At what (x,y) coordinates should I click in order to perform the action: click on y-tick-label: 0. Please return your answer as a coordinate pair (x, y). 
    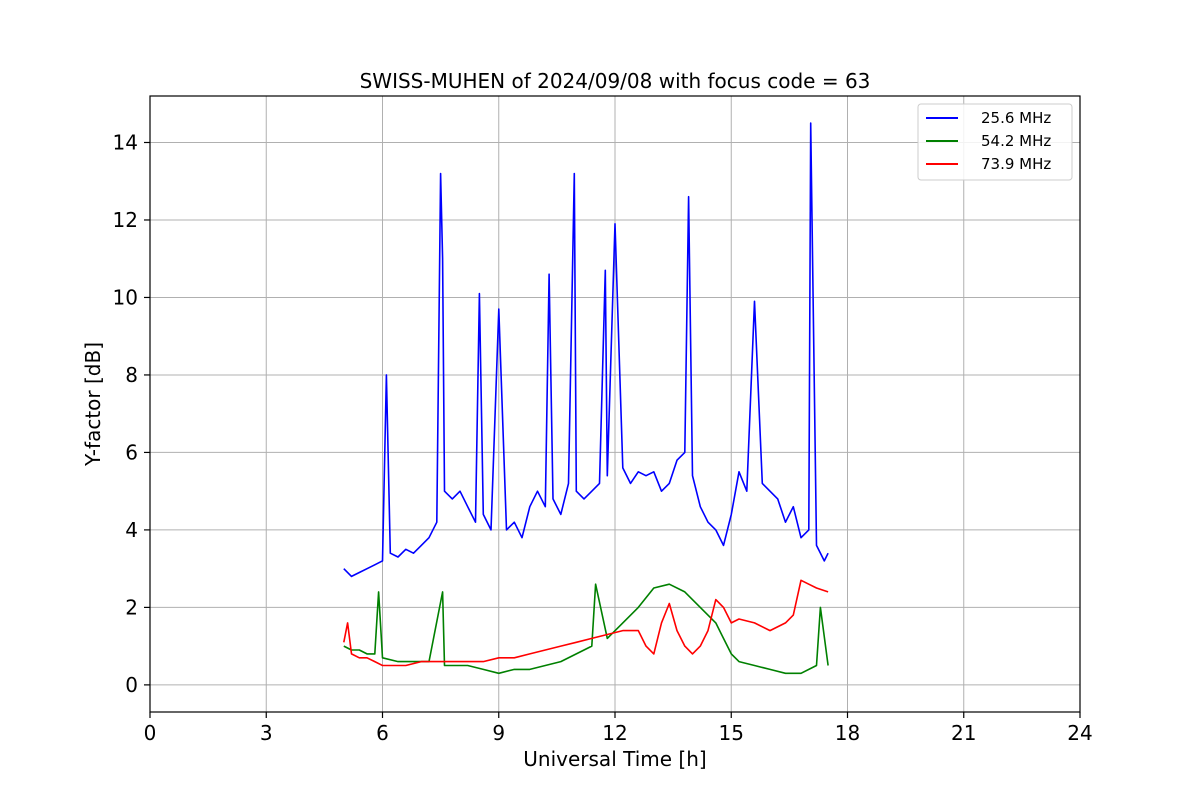
    Looking at the image, I should click on (131, 685).